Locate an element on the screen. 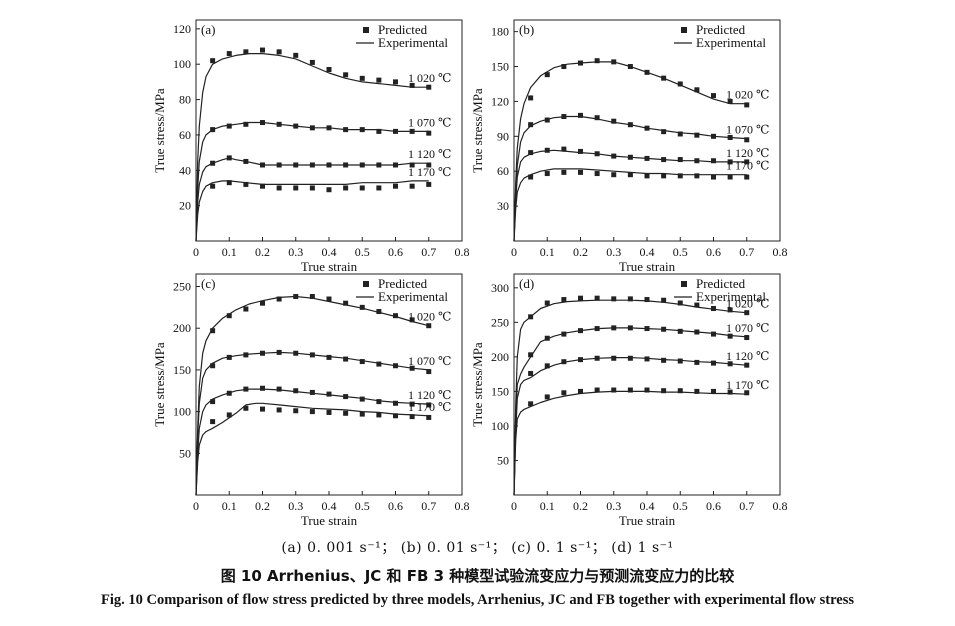 The width and height of the screenshot is (955, 626). y-tick-label: 100 is located at coordinates (182, 412).